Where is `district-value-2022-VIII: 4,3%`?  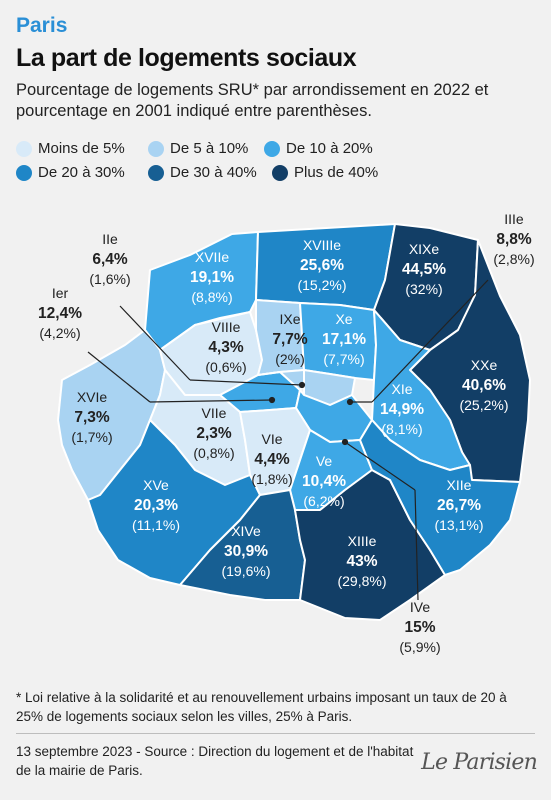 district-value-2022-VIII: 4,3% is located at coordinates (226, 347).